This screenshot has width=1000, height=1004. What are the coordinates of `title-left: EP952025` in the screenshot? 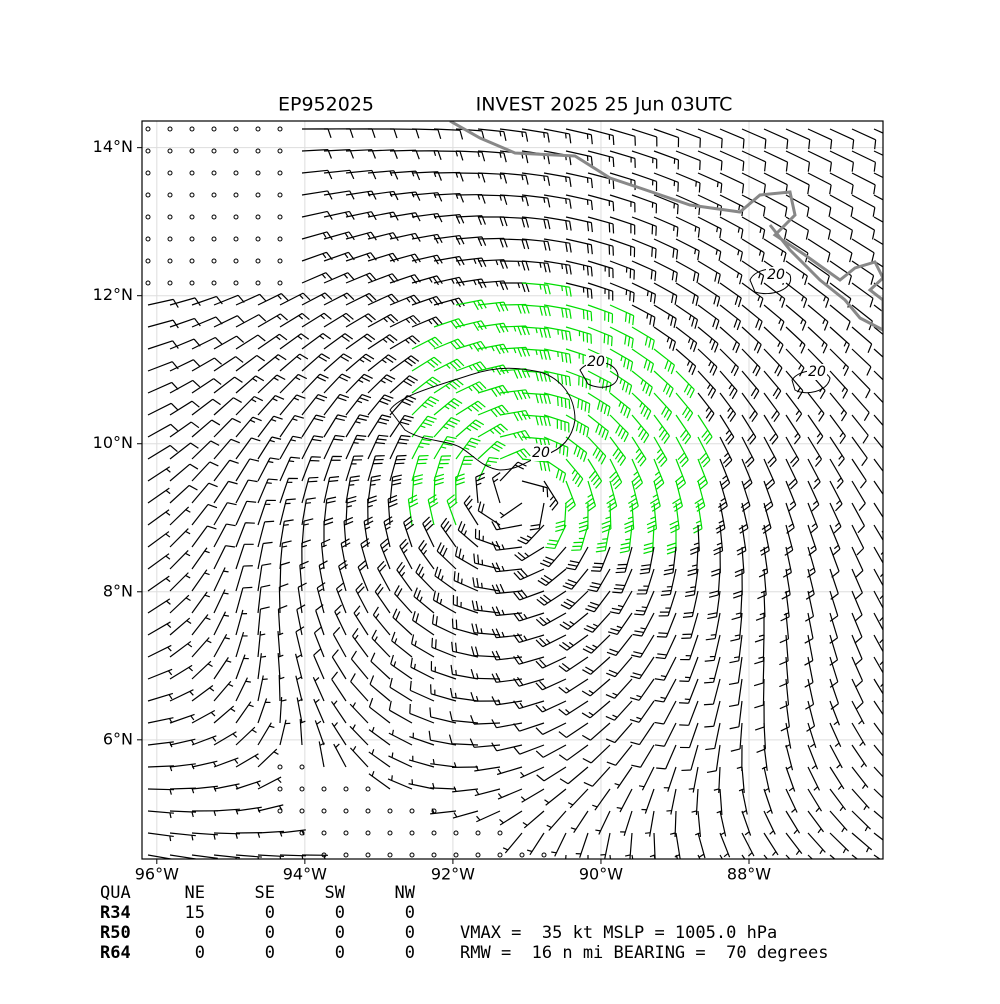 It's located at (326, 105).